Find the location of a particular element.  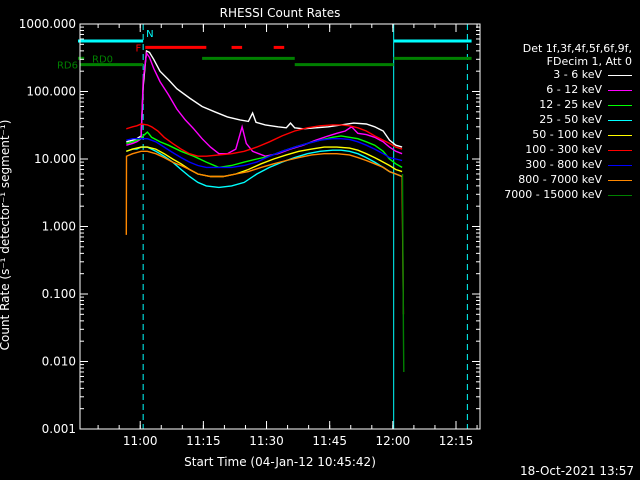

x-tick-label: 11:15 is located at coordinates (203, 441).